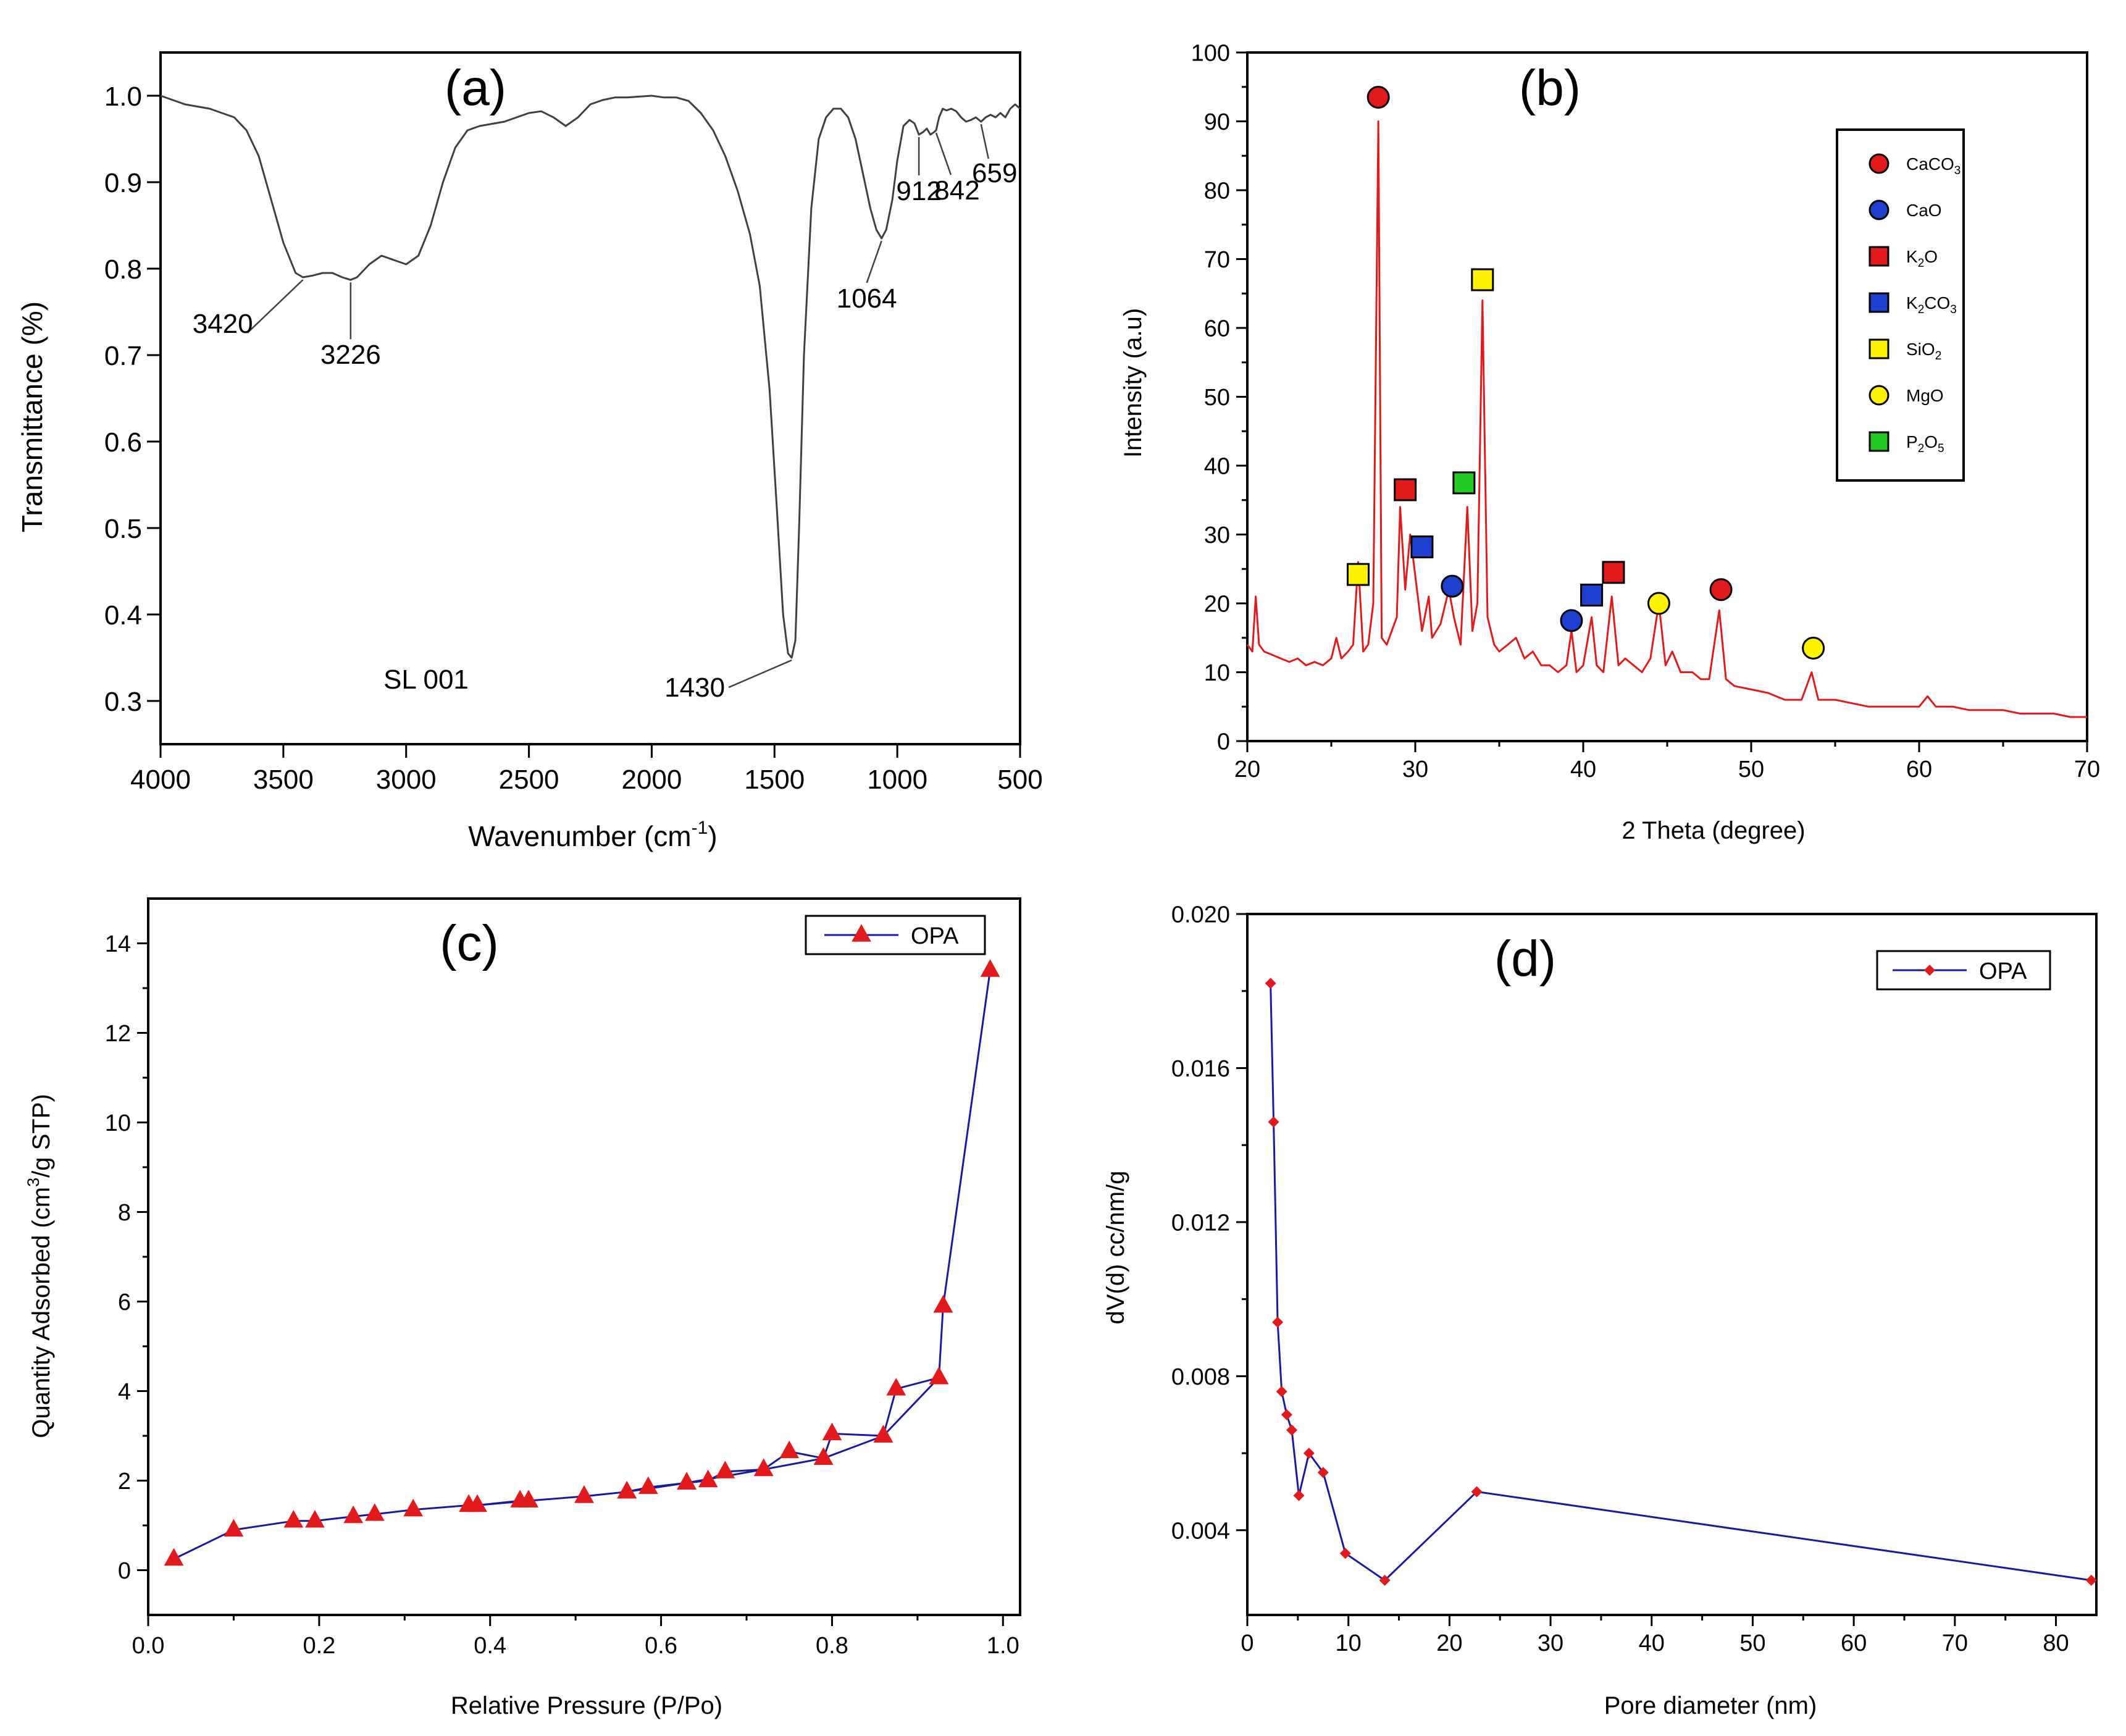 The width and height of the screenshot is (2126, 1736). I want to click on panel-b-marker-p2o5, so click(1464, 483).